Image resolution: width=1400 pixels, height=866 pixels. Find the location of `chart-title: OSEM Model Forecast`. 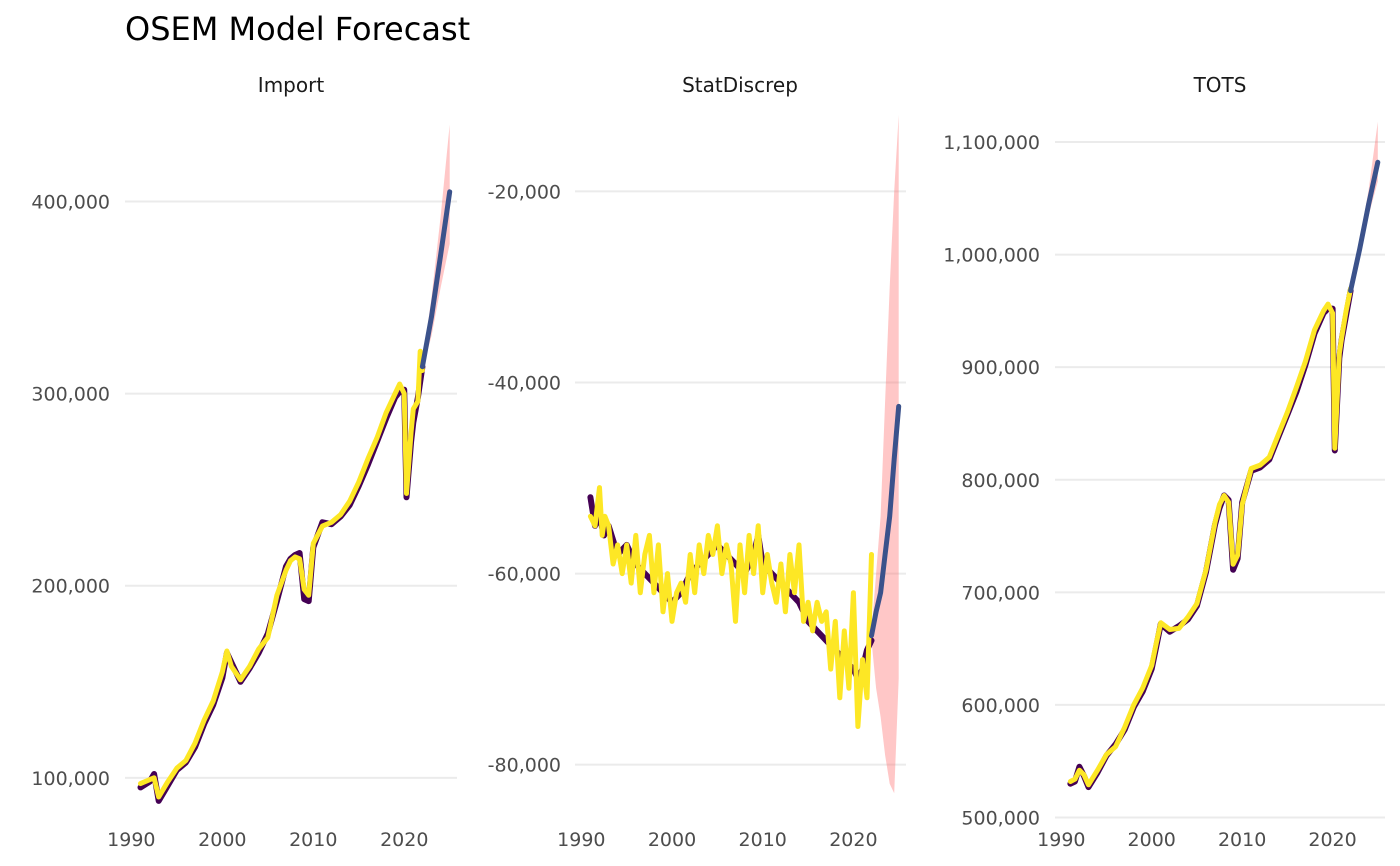

chart-title: OSEM Model Forecast is located at coordinates (297, 29).